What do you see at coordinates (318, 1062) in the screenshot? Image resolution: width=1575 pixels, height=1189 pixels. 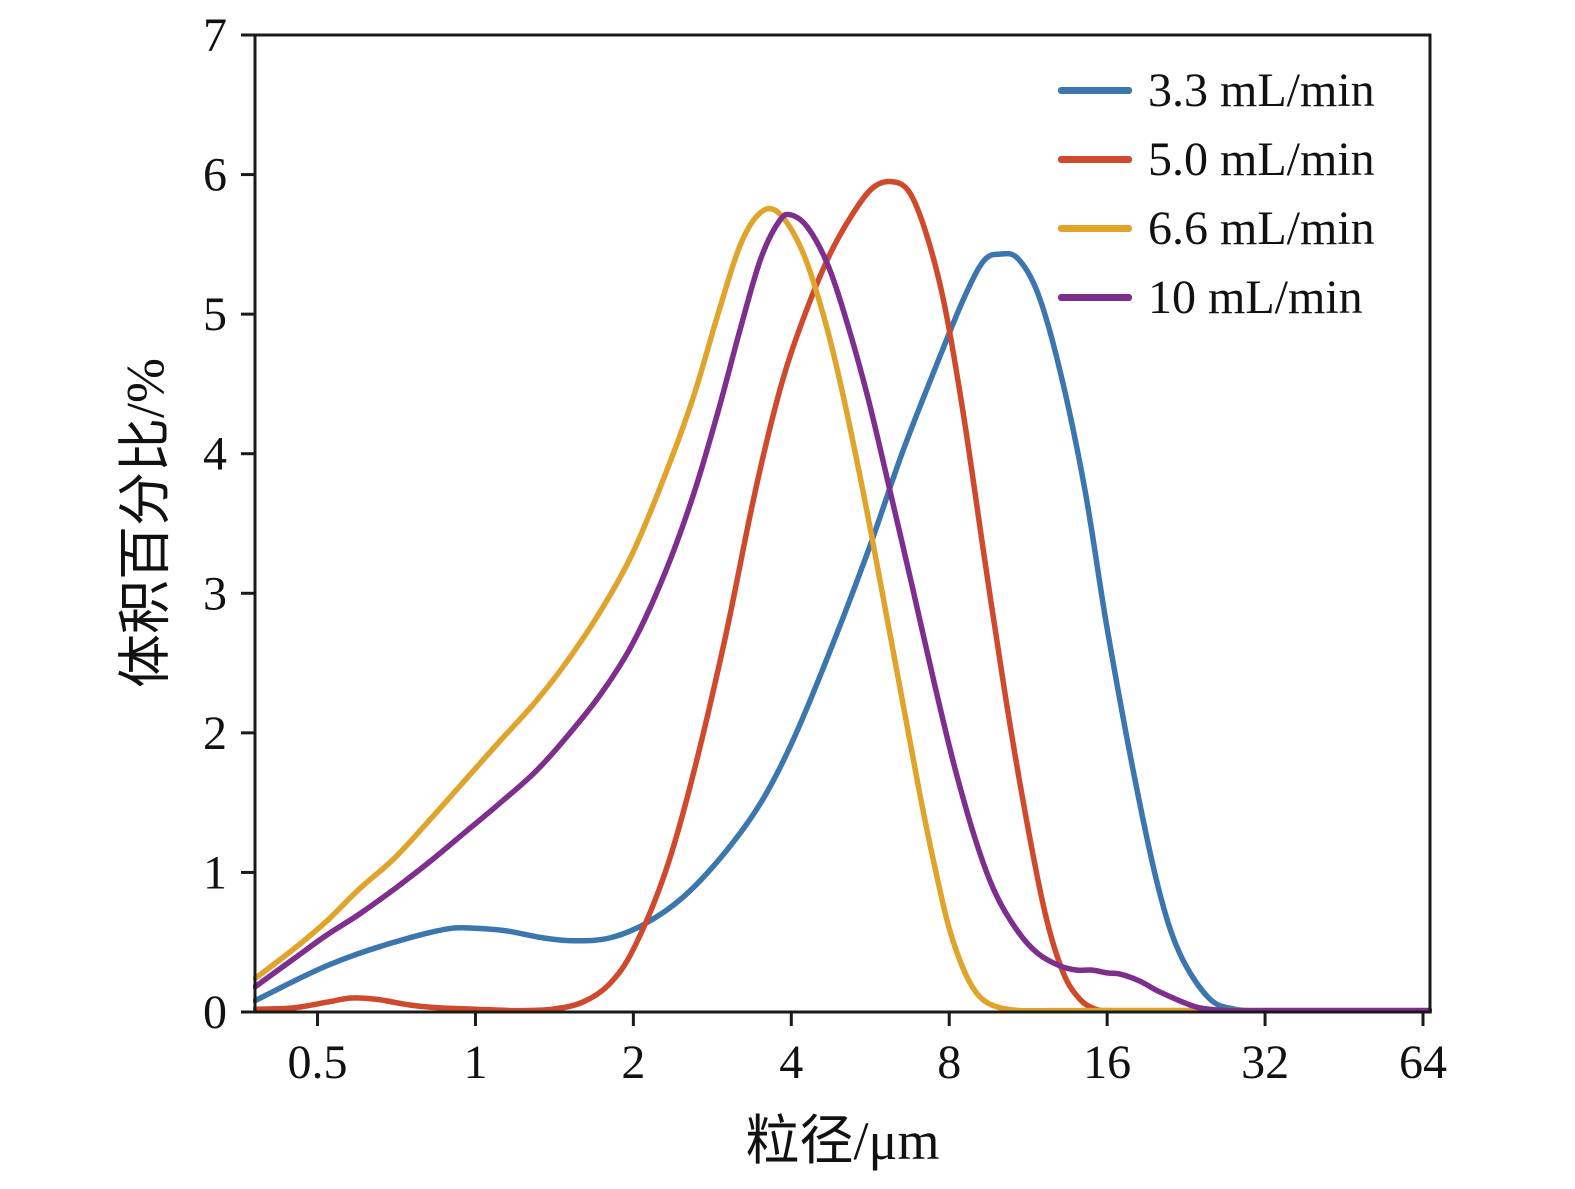 I see `svg-text: 0.5` at bounding box center [318, 1062].